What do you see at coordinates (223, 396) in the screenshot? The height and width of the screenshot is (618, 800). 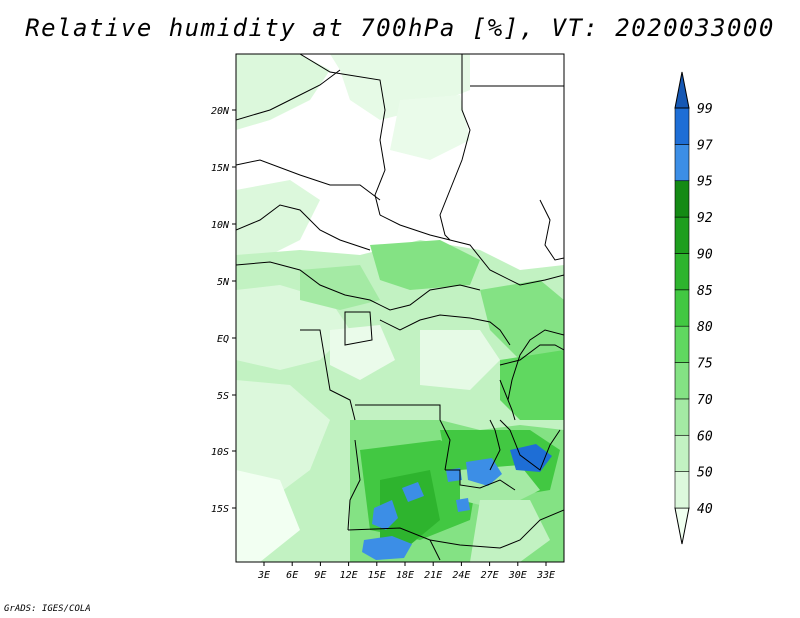 I see `lat-tick-label: 5S` at bounding box center [223, 396].